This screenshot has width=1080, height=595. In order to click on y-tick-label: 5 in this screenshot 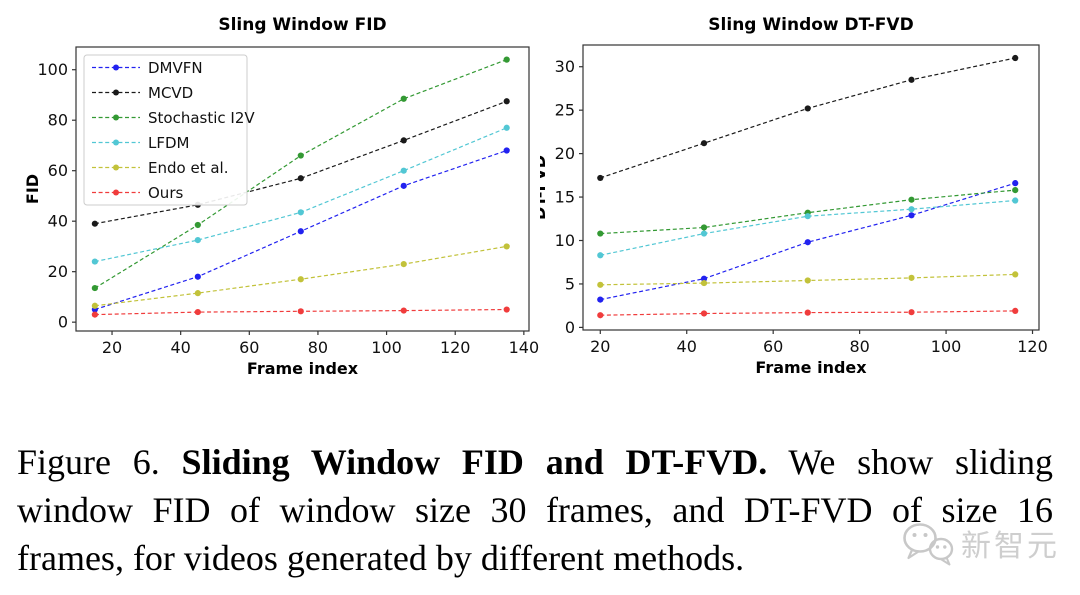, I will do `click(570, 283)`.